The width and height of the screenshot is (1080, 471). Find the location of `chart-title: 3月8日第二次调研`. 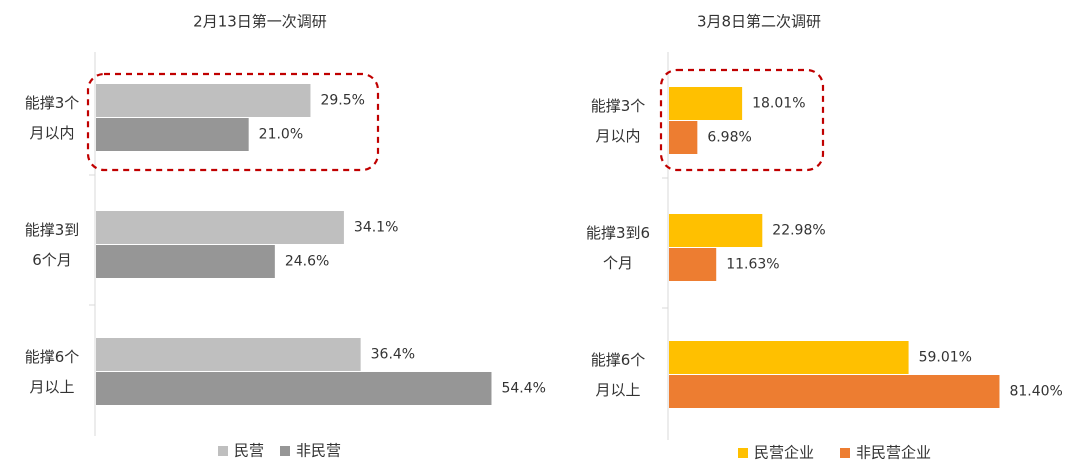

chart-title: 3月8日第二次调研 is located at coordinates (759, 22).